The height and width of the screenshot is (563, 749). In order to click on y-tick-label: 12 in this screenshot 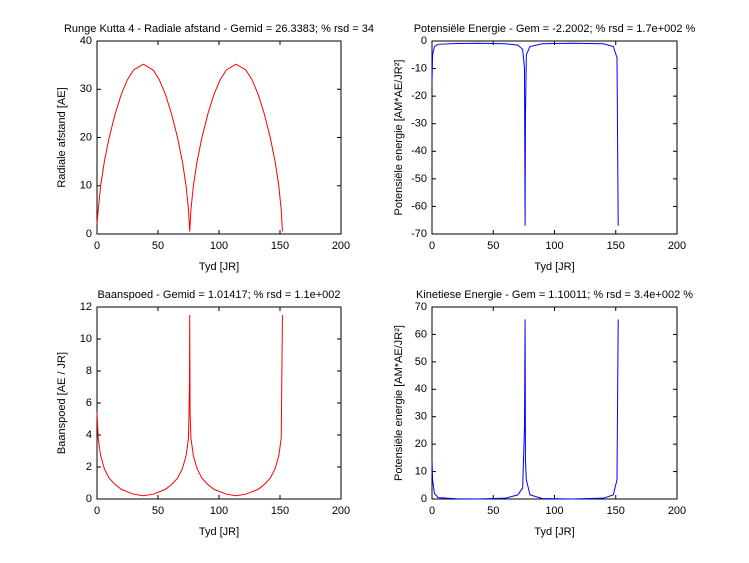, I will do `click(86, 307)`.